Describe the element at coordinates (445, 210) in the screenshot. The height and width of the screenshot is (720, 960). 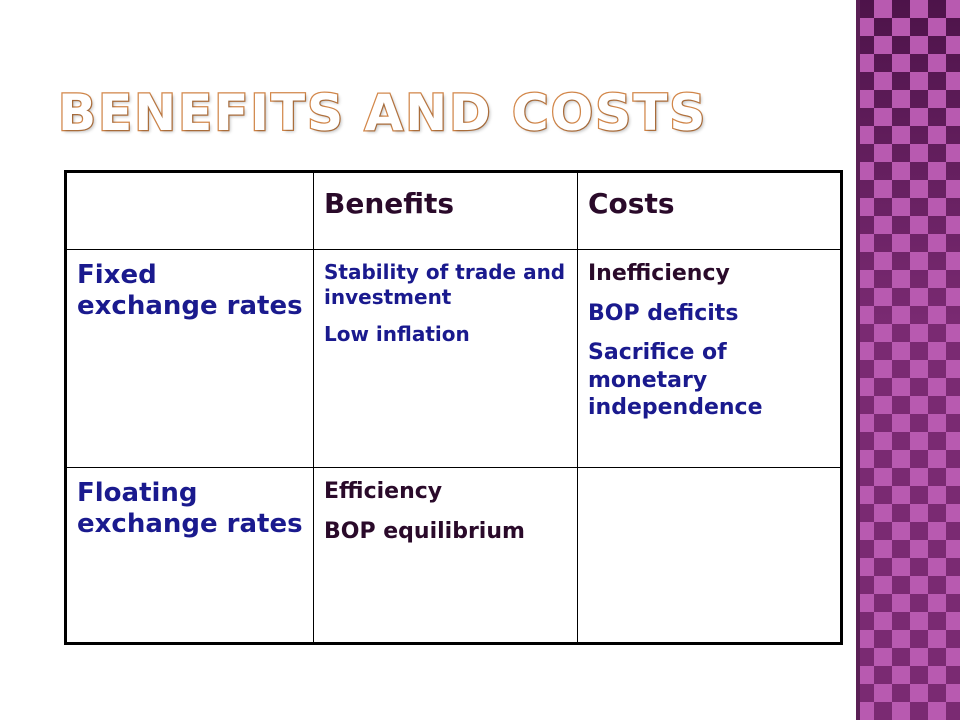
I see `header-benefits: Benefits` at that location.